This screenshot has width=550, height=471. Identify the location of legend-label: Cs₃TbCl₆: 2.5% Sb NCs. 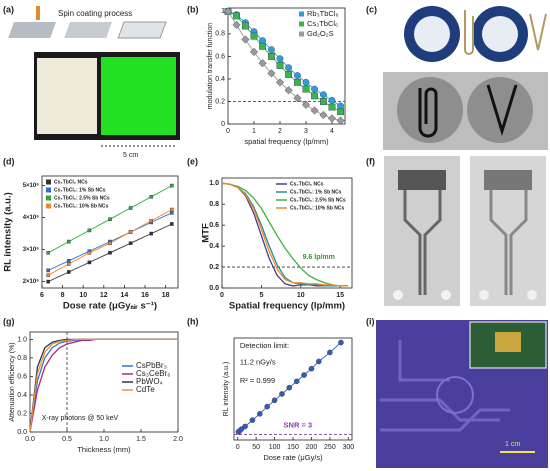
(82, 198).